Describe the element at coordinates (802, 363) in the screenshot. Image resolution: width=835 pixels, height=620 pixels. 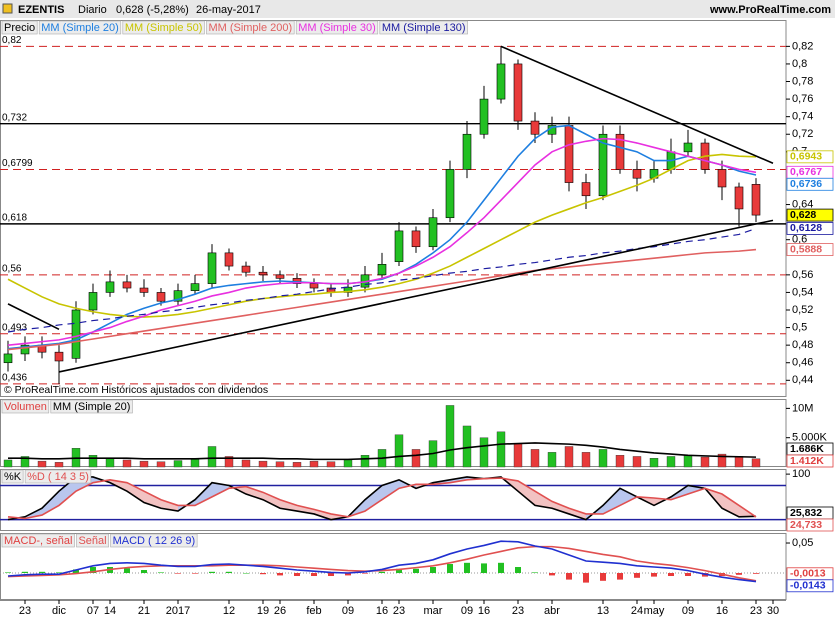
I see `y-tick-label: 0,46` at that location.